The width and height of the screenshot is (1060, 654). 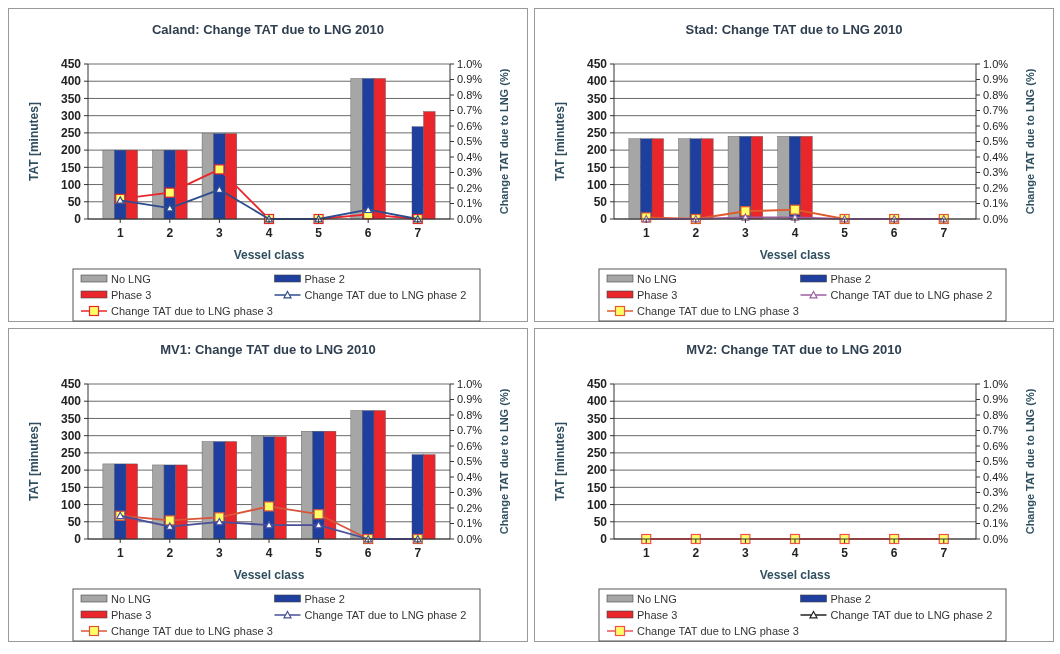 I want to click on y-axis-title: TAT [minutes], so click(x=34, y=141).